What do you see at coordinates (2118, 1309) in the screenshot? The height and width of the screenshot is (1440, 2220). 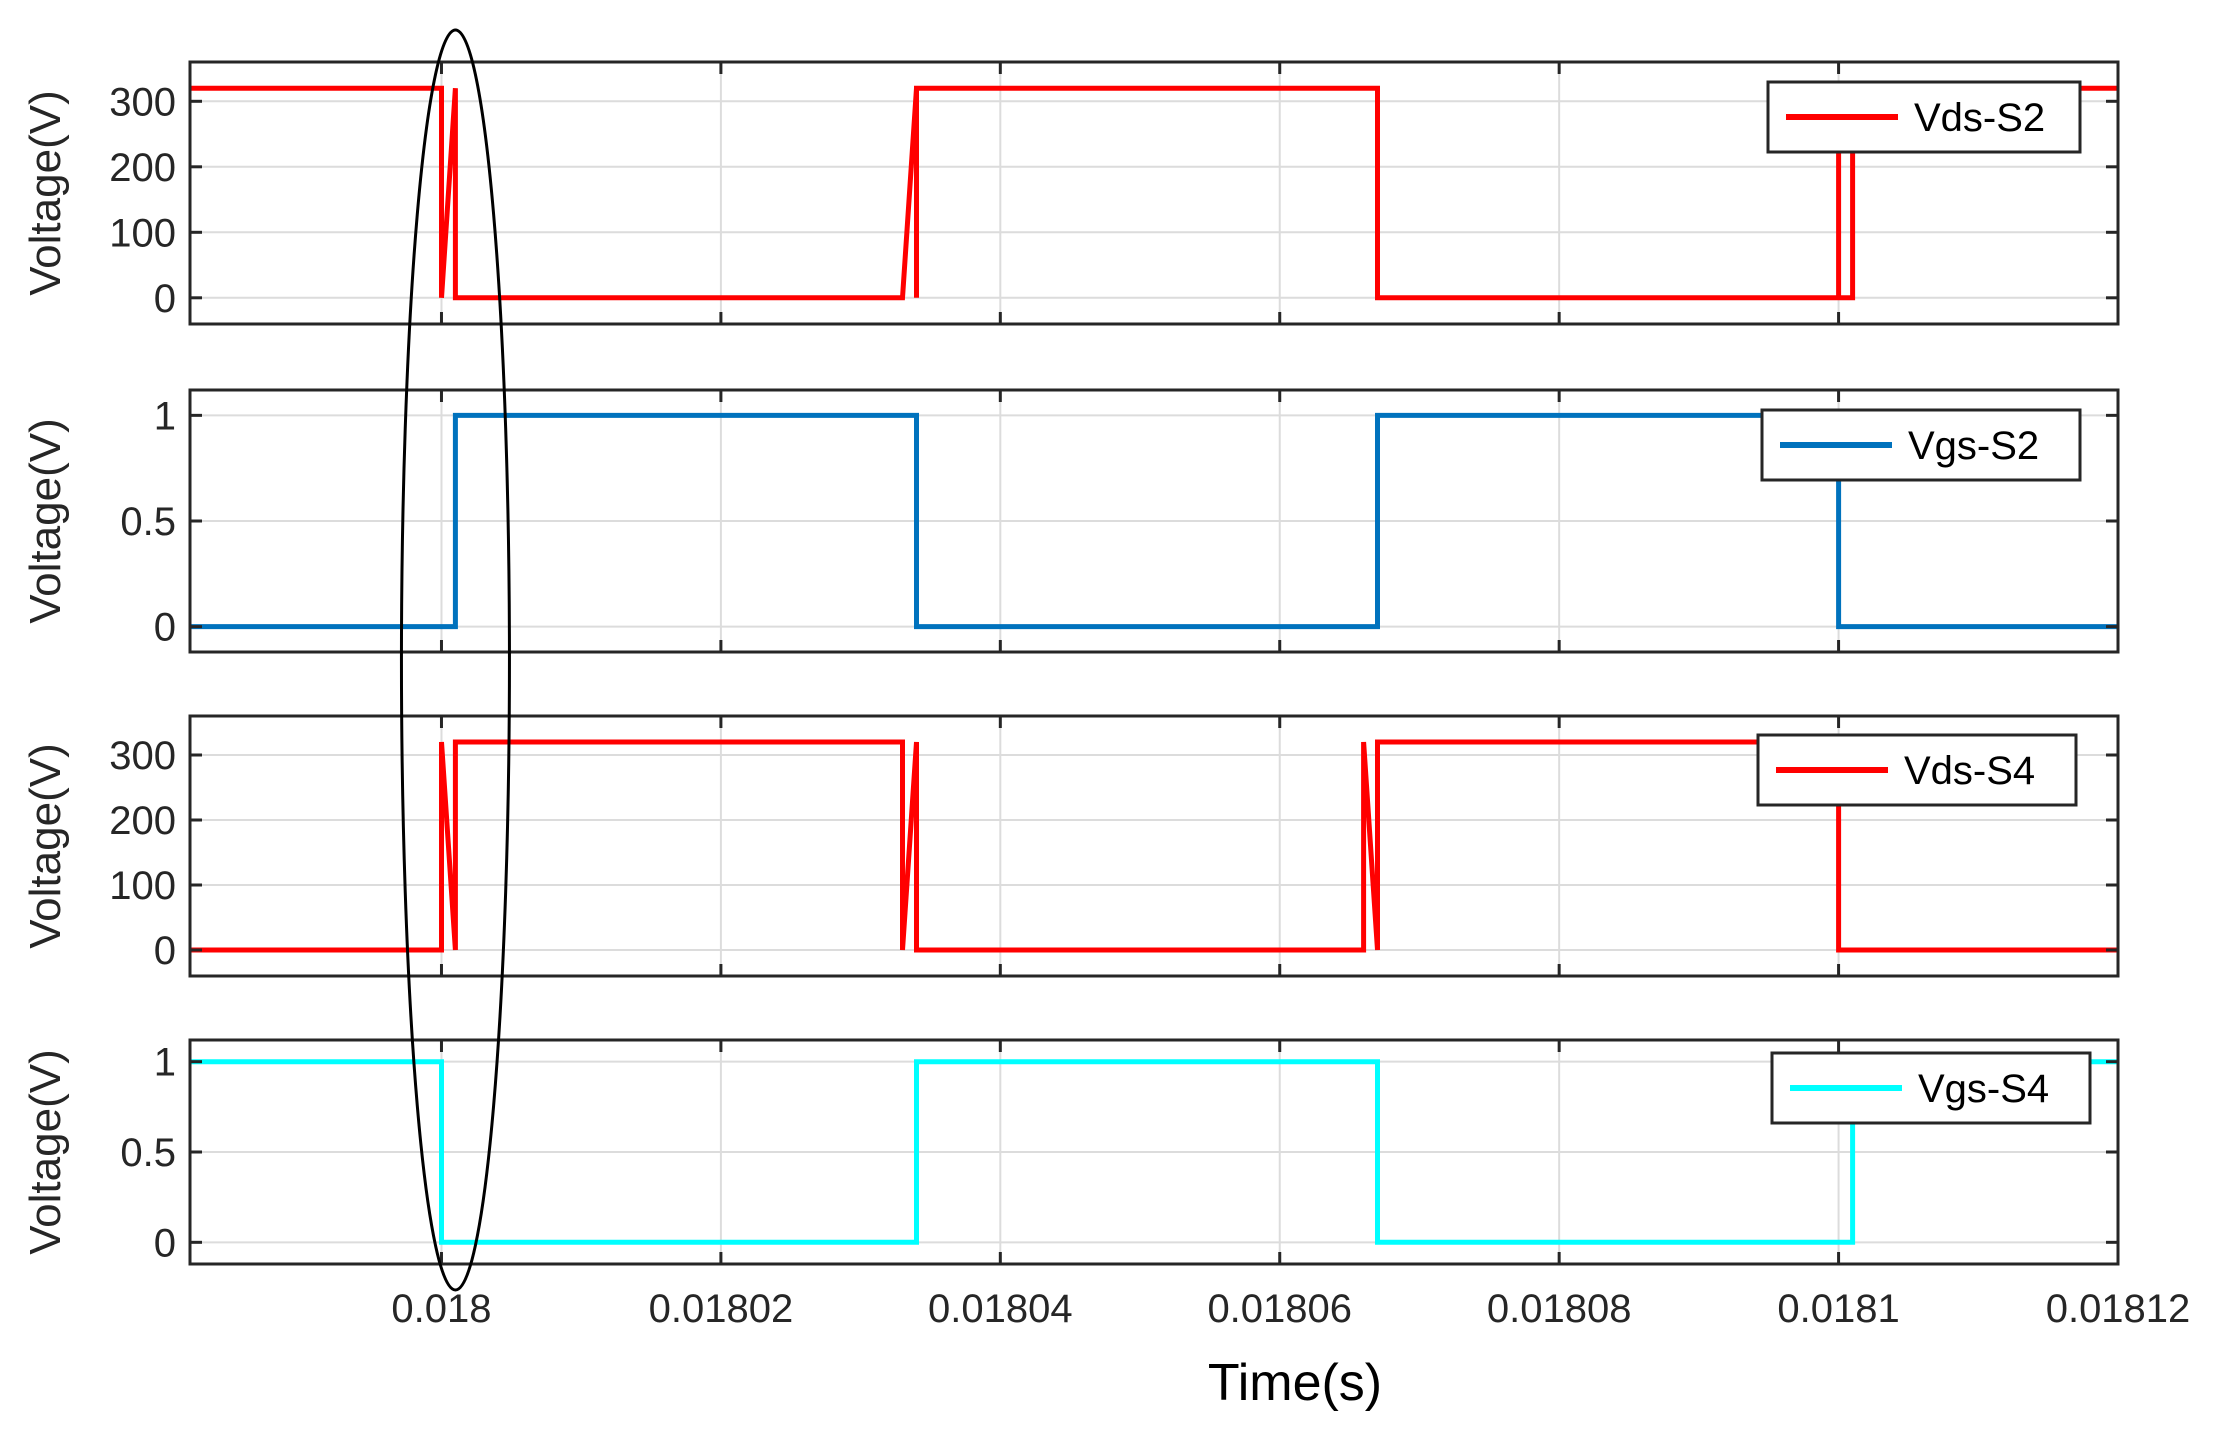 I see `x-tick-label: 0.01812` at bounding box center [2118, 1309].